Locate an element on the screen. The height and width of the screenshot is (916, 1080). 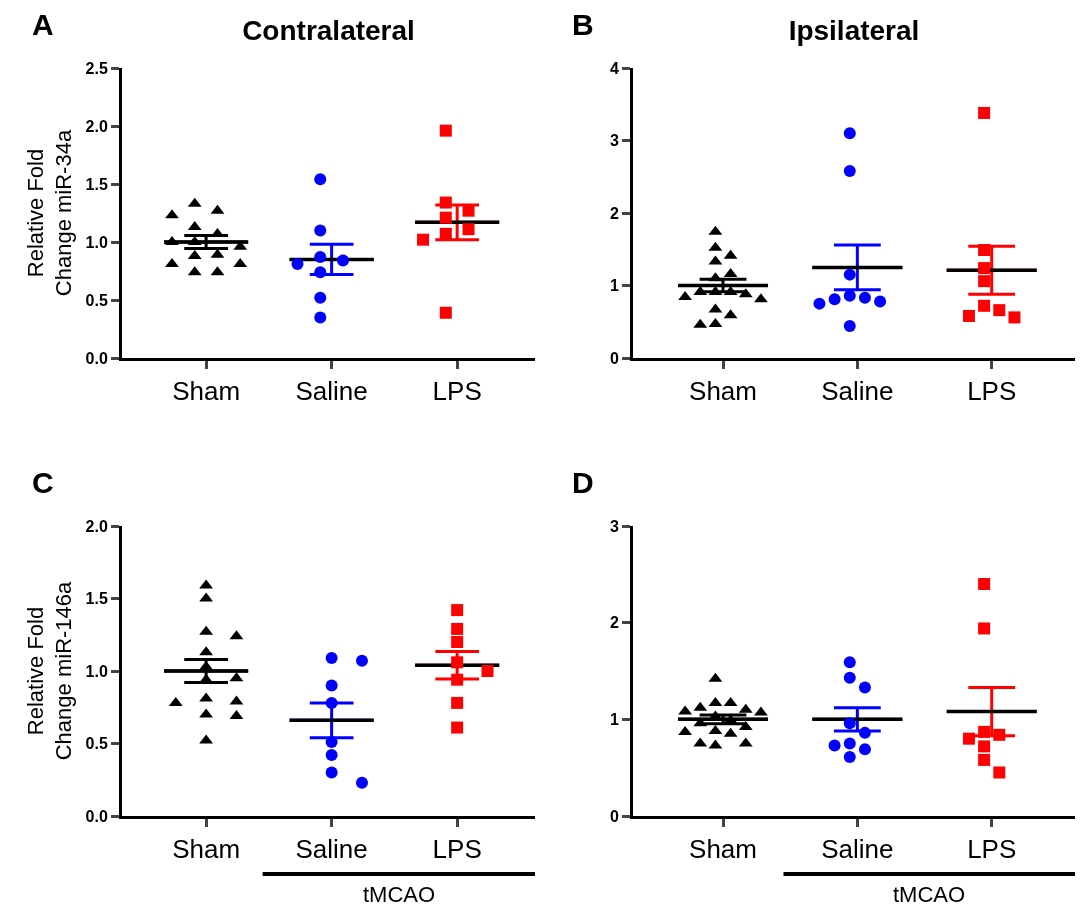
y-axis-title: Relative Fold Change miR-34a is located at coordinates (49, 213).